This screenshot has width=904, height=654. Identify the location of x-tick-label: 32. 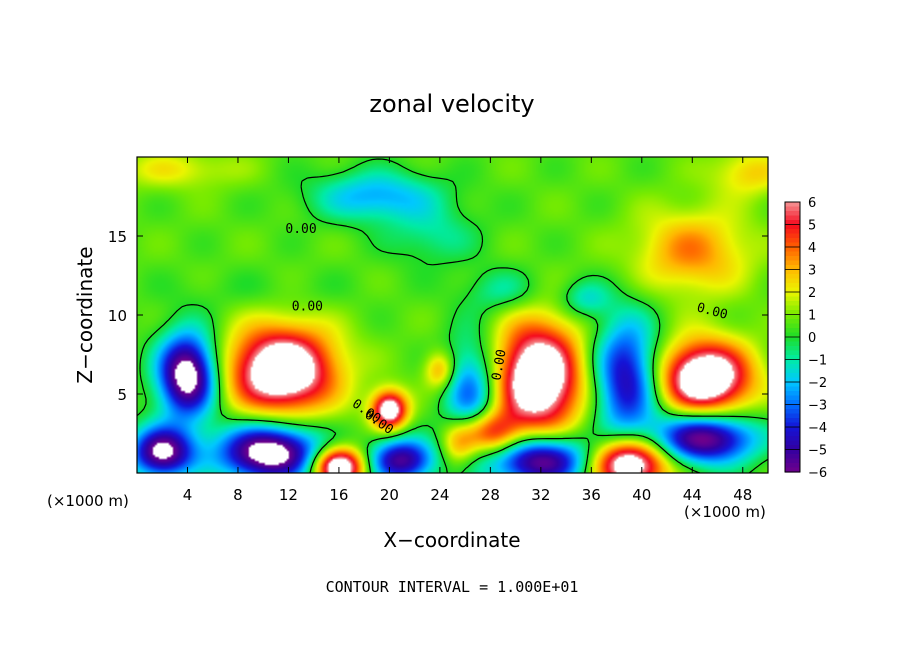
(540, 495).